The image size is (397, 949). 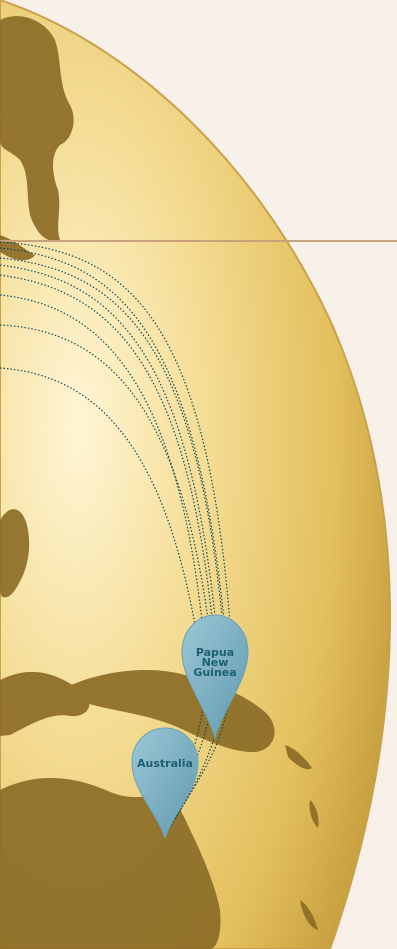 I want to click on landmass-vanuatu, so click(x=314, y=814).